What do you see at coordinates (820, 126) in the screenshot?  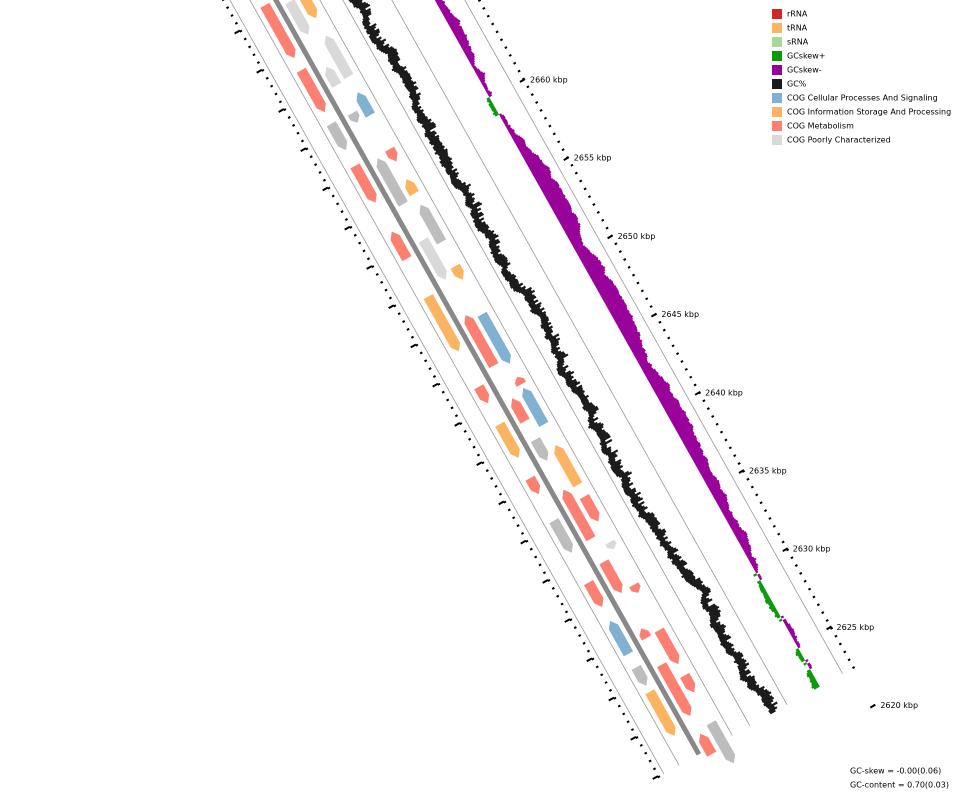 I see `legend-label: COG Metabolism` at bounding box center [820, 126].